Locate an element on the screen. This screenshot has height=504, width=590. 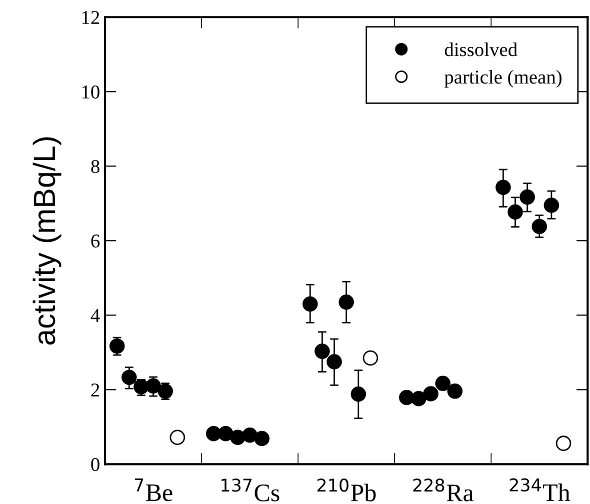
y-tick-label: 4 is located at coordinates (95, 315).